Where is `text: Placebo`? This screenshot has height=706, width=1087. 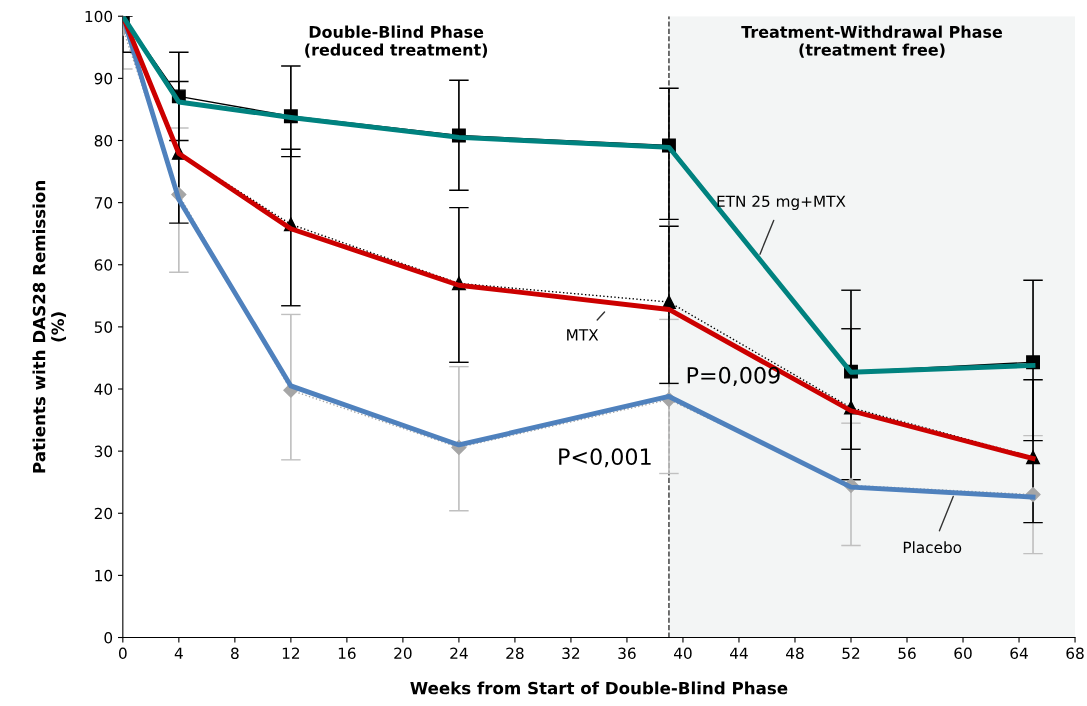 text: Placebo is located at coordinates (932, 547).